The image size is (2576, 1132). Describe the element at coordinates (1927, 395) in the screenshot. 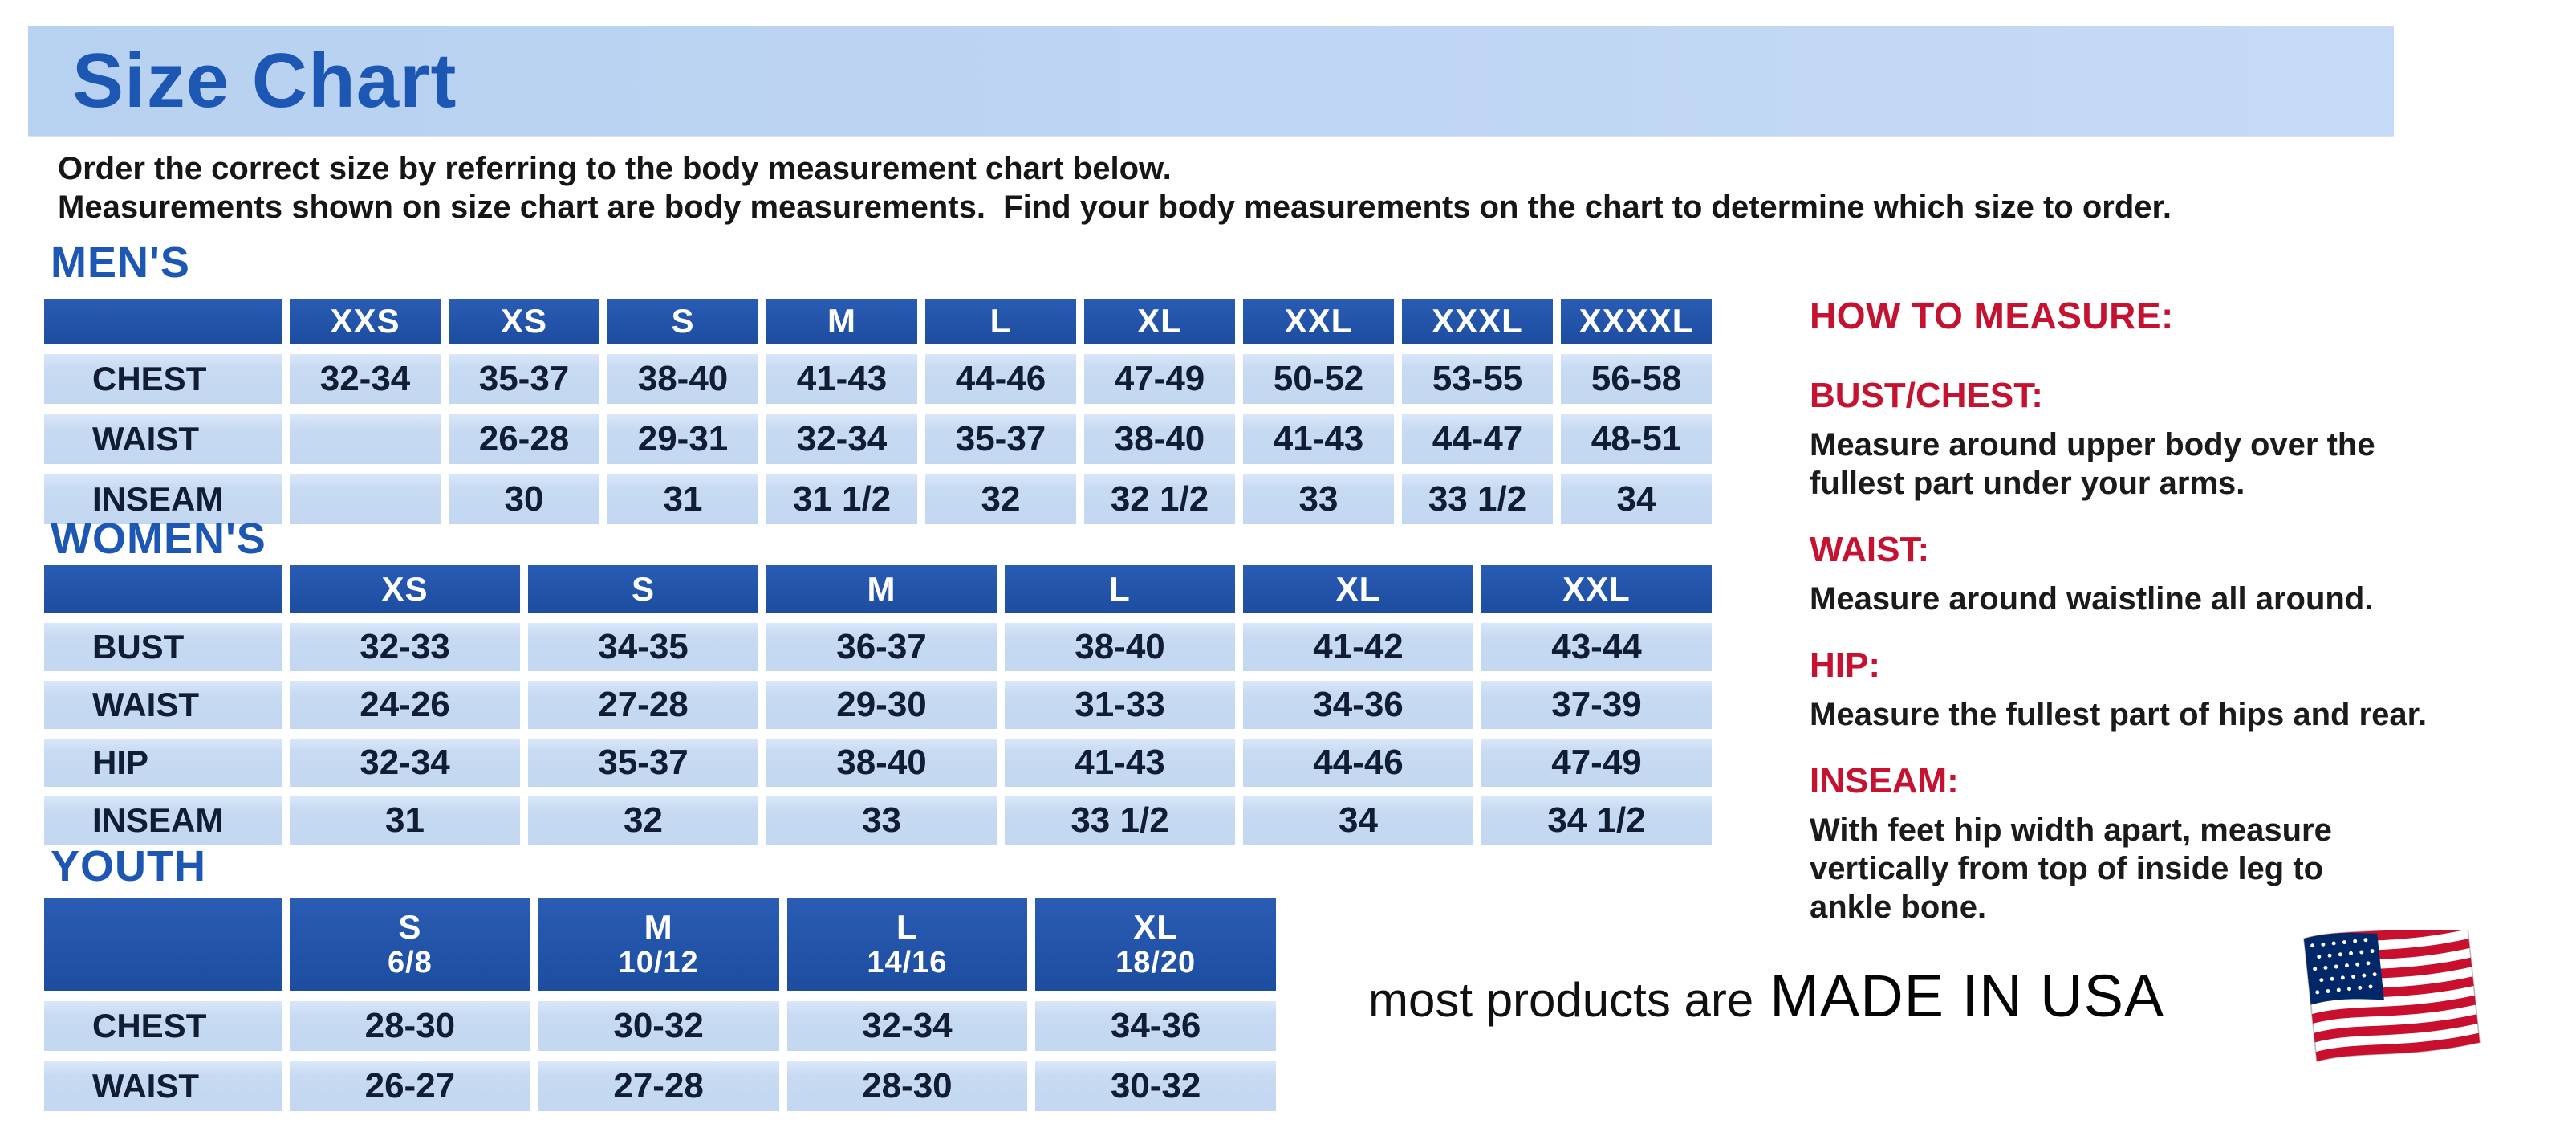

I see `measure-label: BUST/CHEST:` at that location.